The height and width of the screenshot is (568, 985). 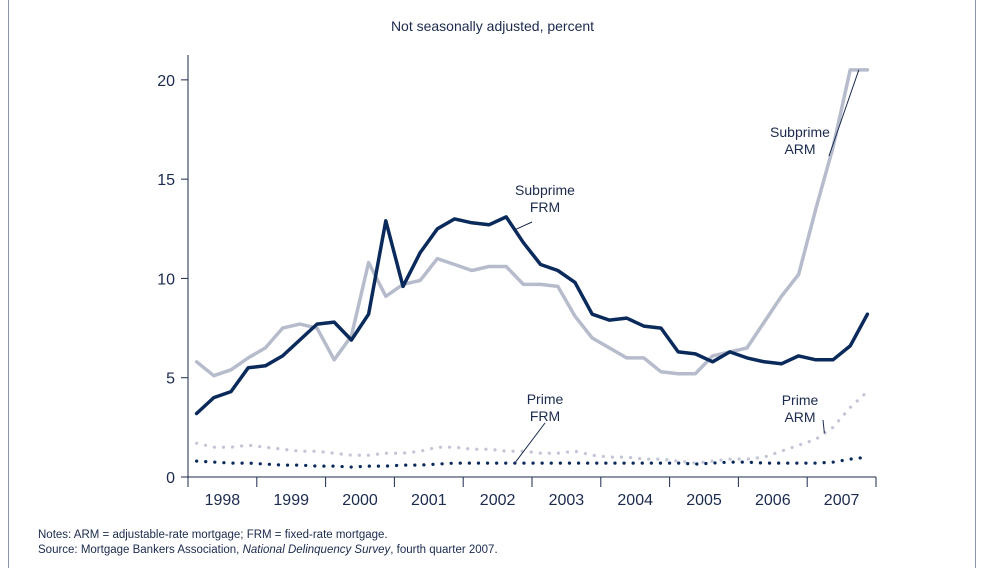 What do you see at coordinates (704, 500) in the screenshot?
I see `x-tick-label: 2005` at bounding box center [704, 500].